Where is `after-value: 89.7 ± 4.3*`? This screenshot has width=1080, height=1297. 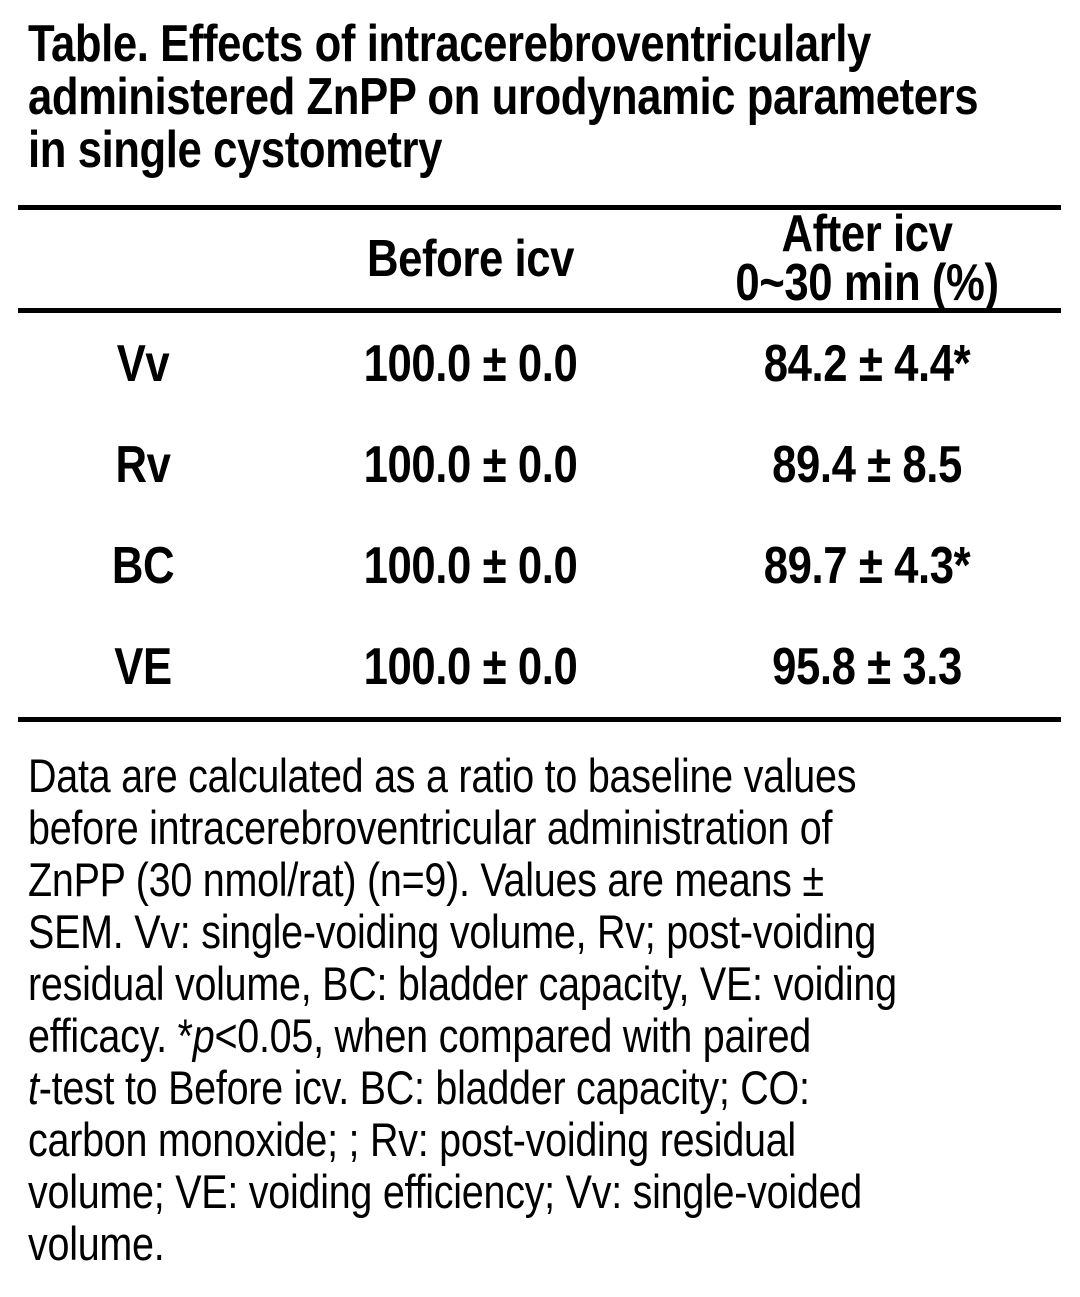
after-value: 89.7 ± 4.3* is located at coordinates (867, 565).